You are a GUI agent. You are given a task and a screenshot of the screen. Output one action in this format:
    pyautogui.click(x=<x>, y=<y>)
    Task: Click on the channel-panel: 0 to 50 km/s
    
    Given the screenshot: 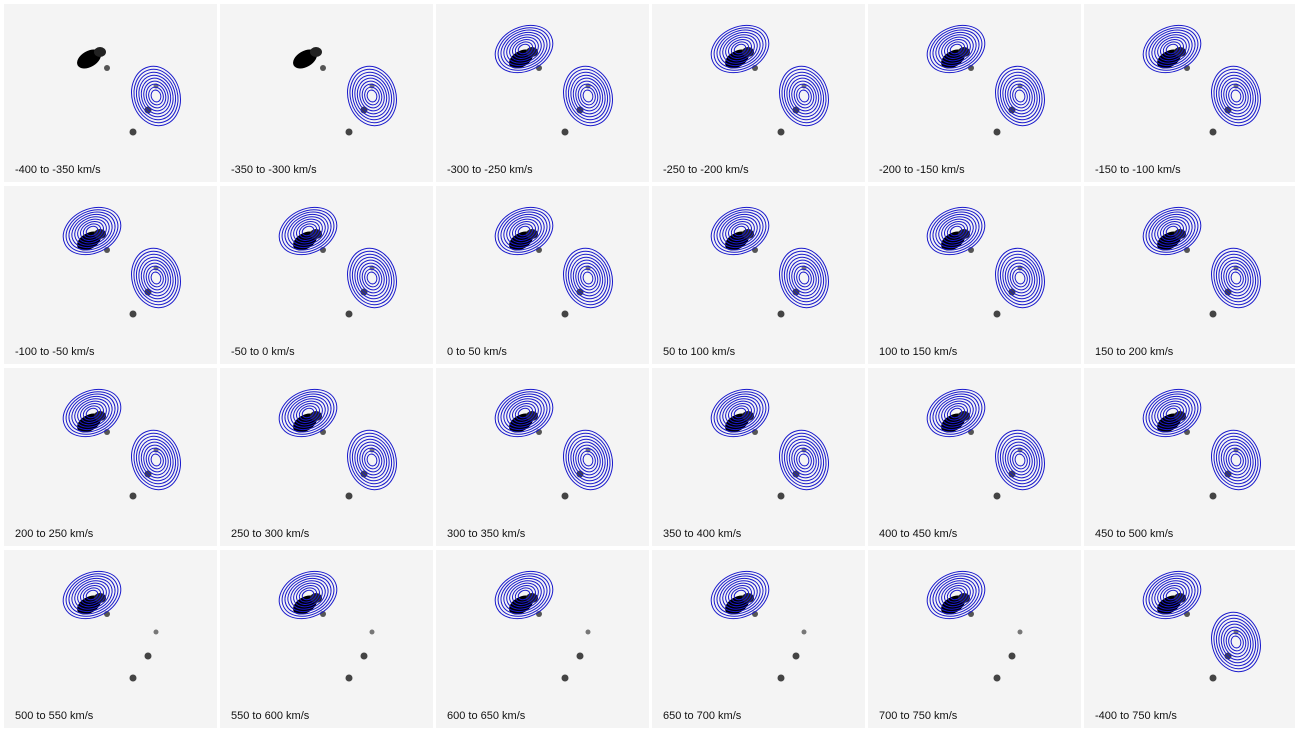 What is the action you would take?
    pyautogui.click(x=542, y=275)
    